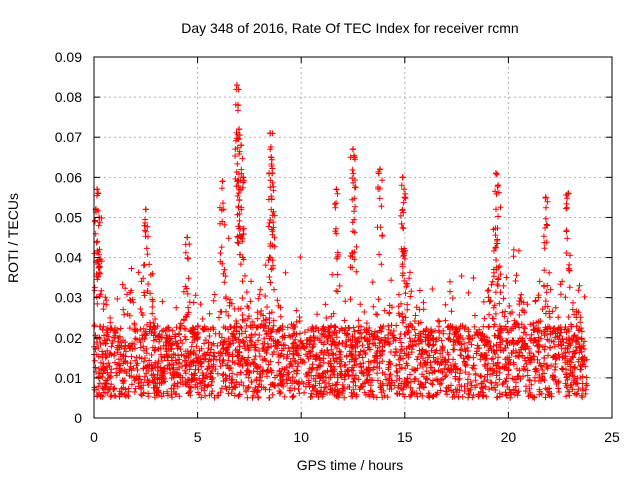 The width and height of the screenshot is (640, 480). Describe the element at coordinates (405, 437) in the screenshot. I see `x-tick-label: 15` at that location.